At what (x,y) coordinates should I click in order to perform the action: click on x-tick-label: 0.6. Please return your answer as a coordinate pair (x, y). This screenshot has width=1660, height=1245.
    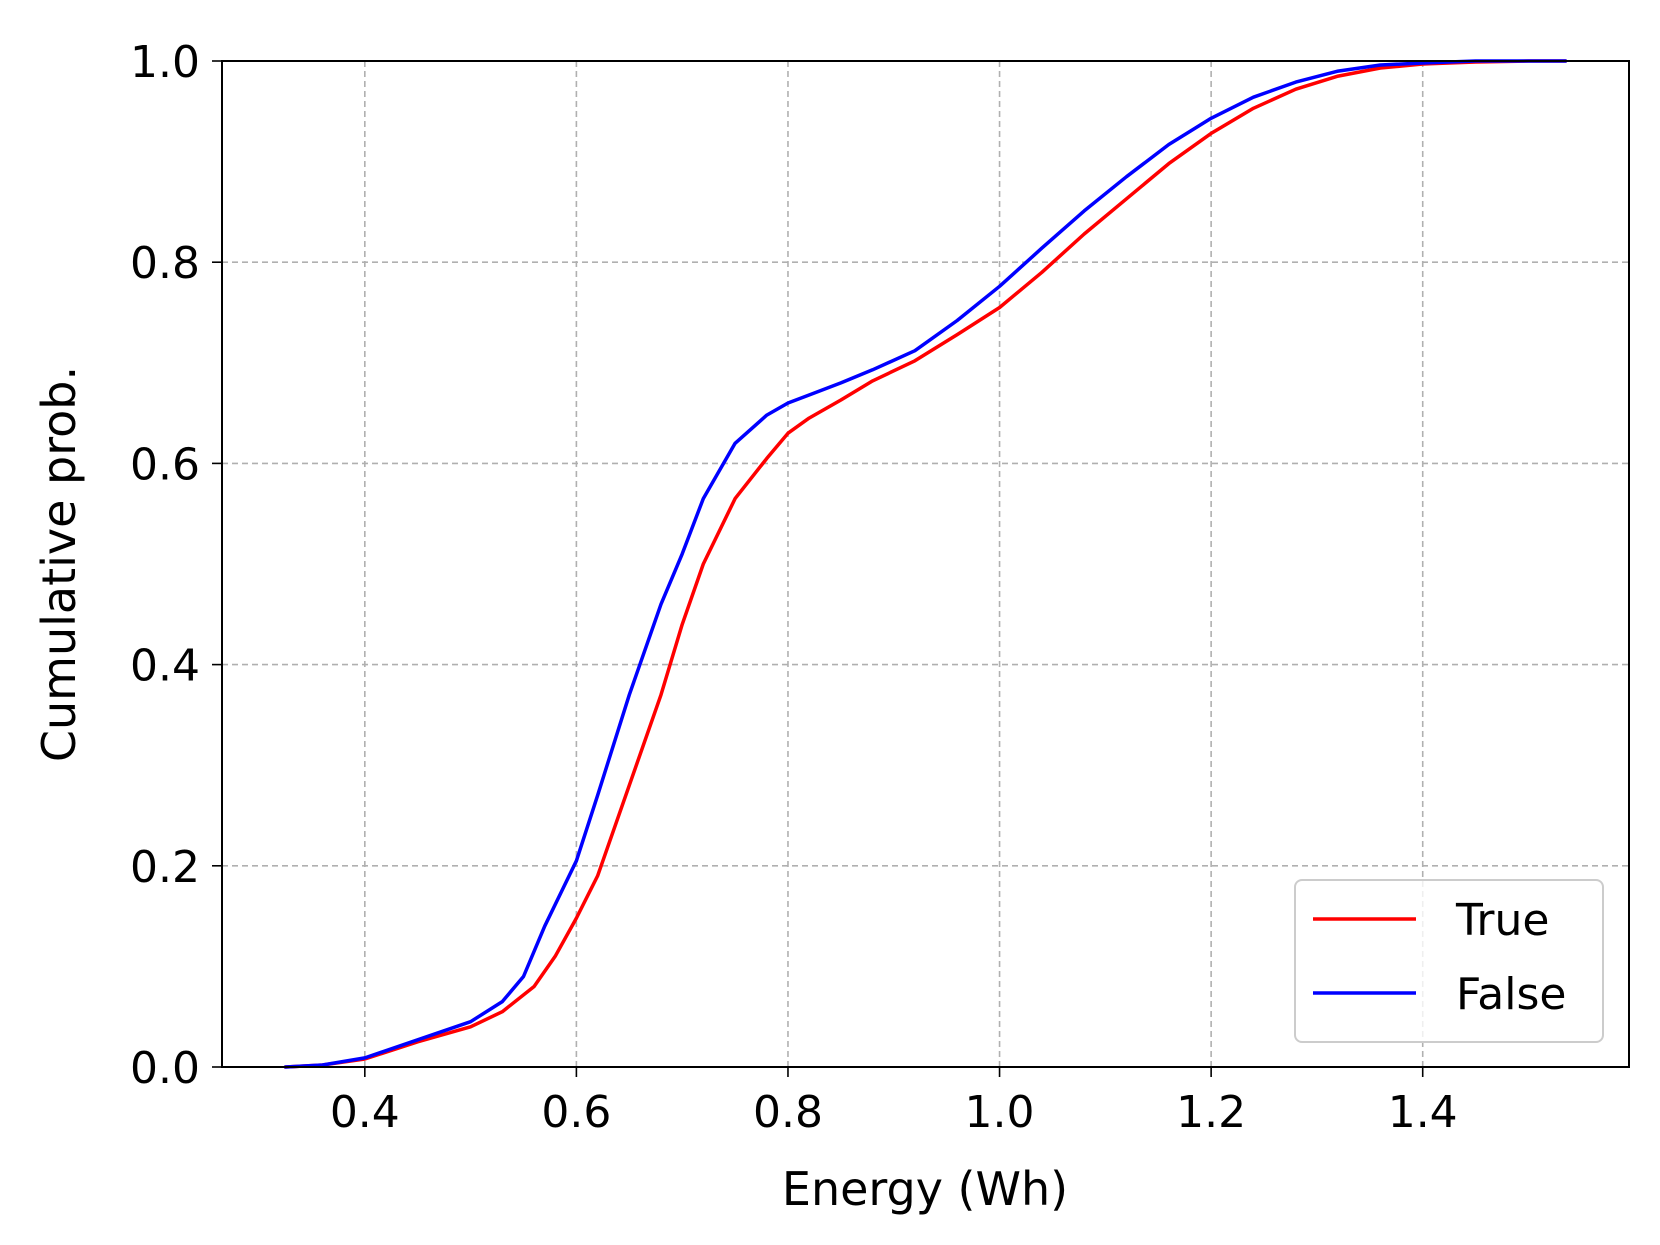
    Looking at the image, I should click on (576, 1112).